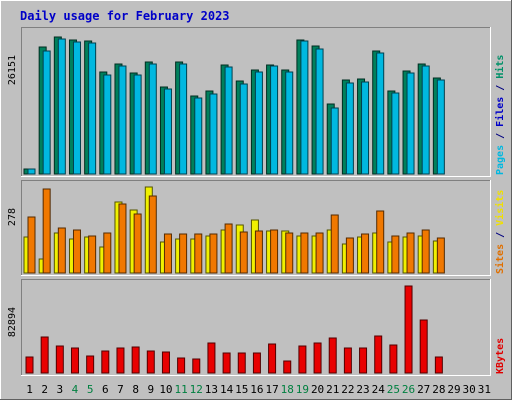 This screenshot has width=512, height=400. What do you see at coordinates (120, 389) in the screenshot?
I see `x-tick-label-day-7: 7` at bounding box center [120, 389].